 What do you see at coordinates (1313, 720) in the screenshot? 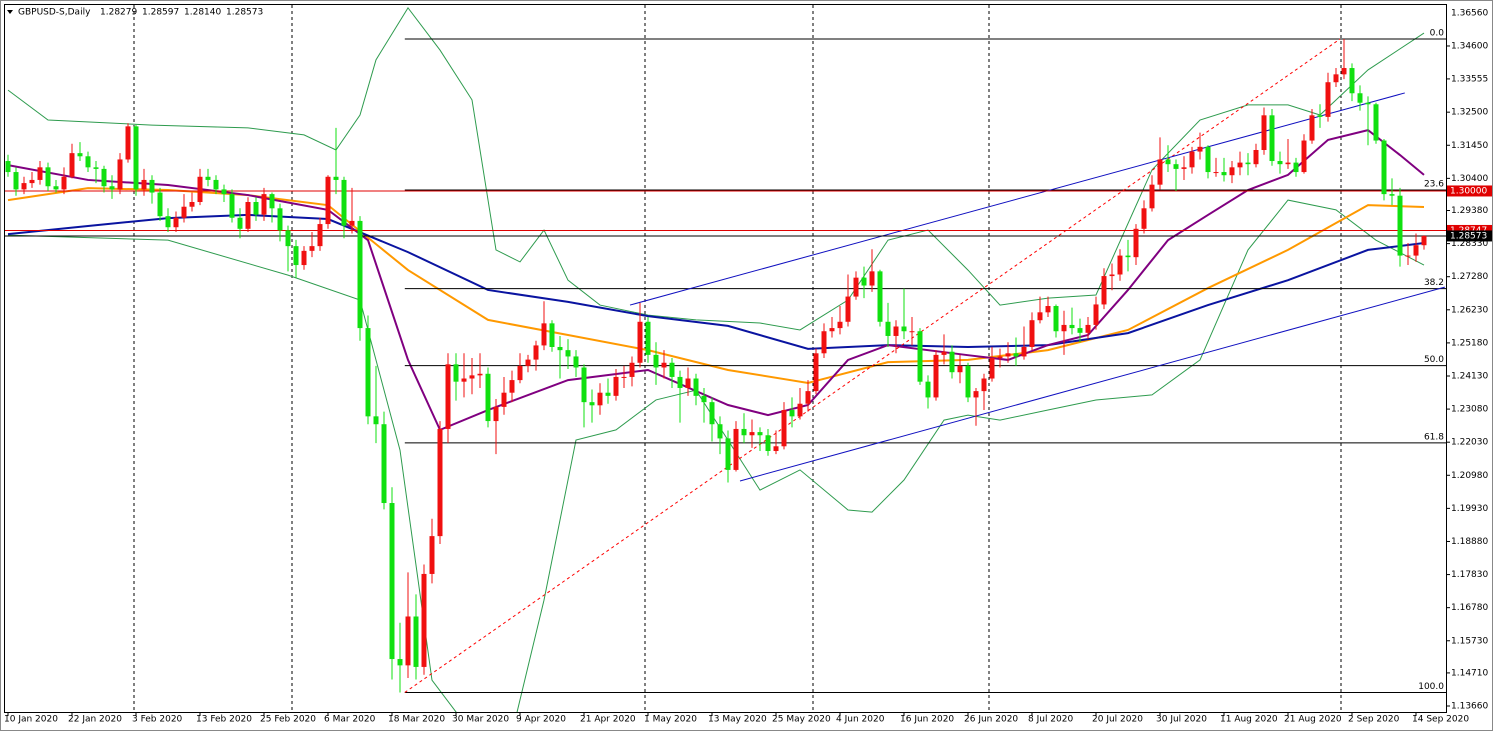
I see `x-tick-label: 21 Aug 2020` at bounding box center [1313, 720].